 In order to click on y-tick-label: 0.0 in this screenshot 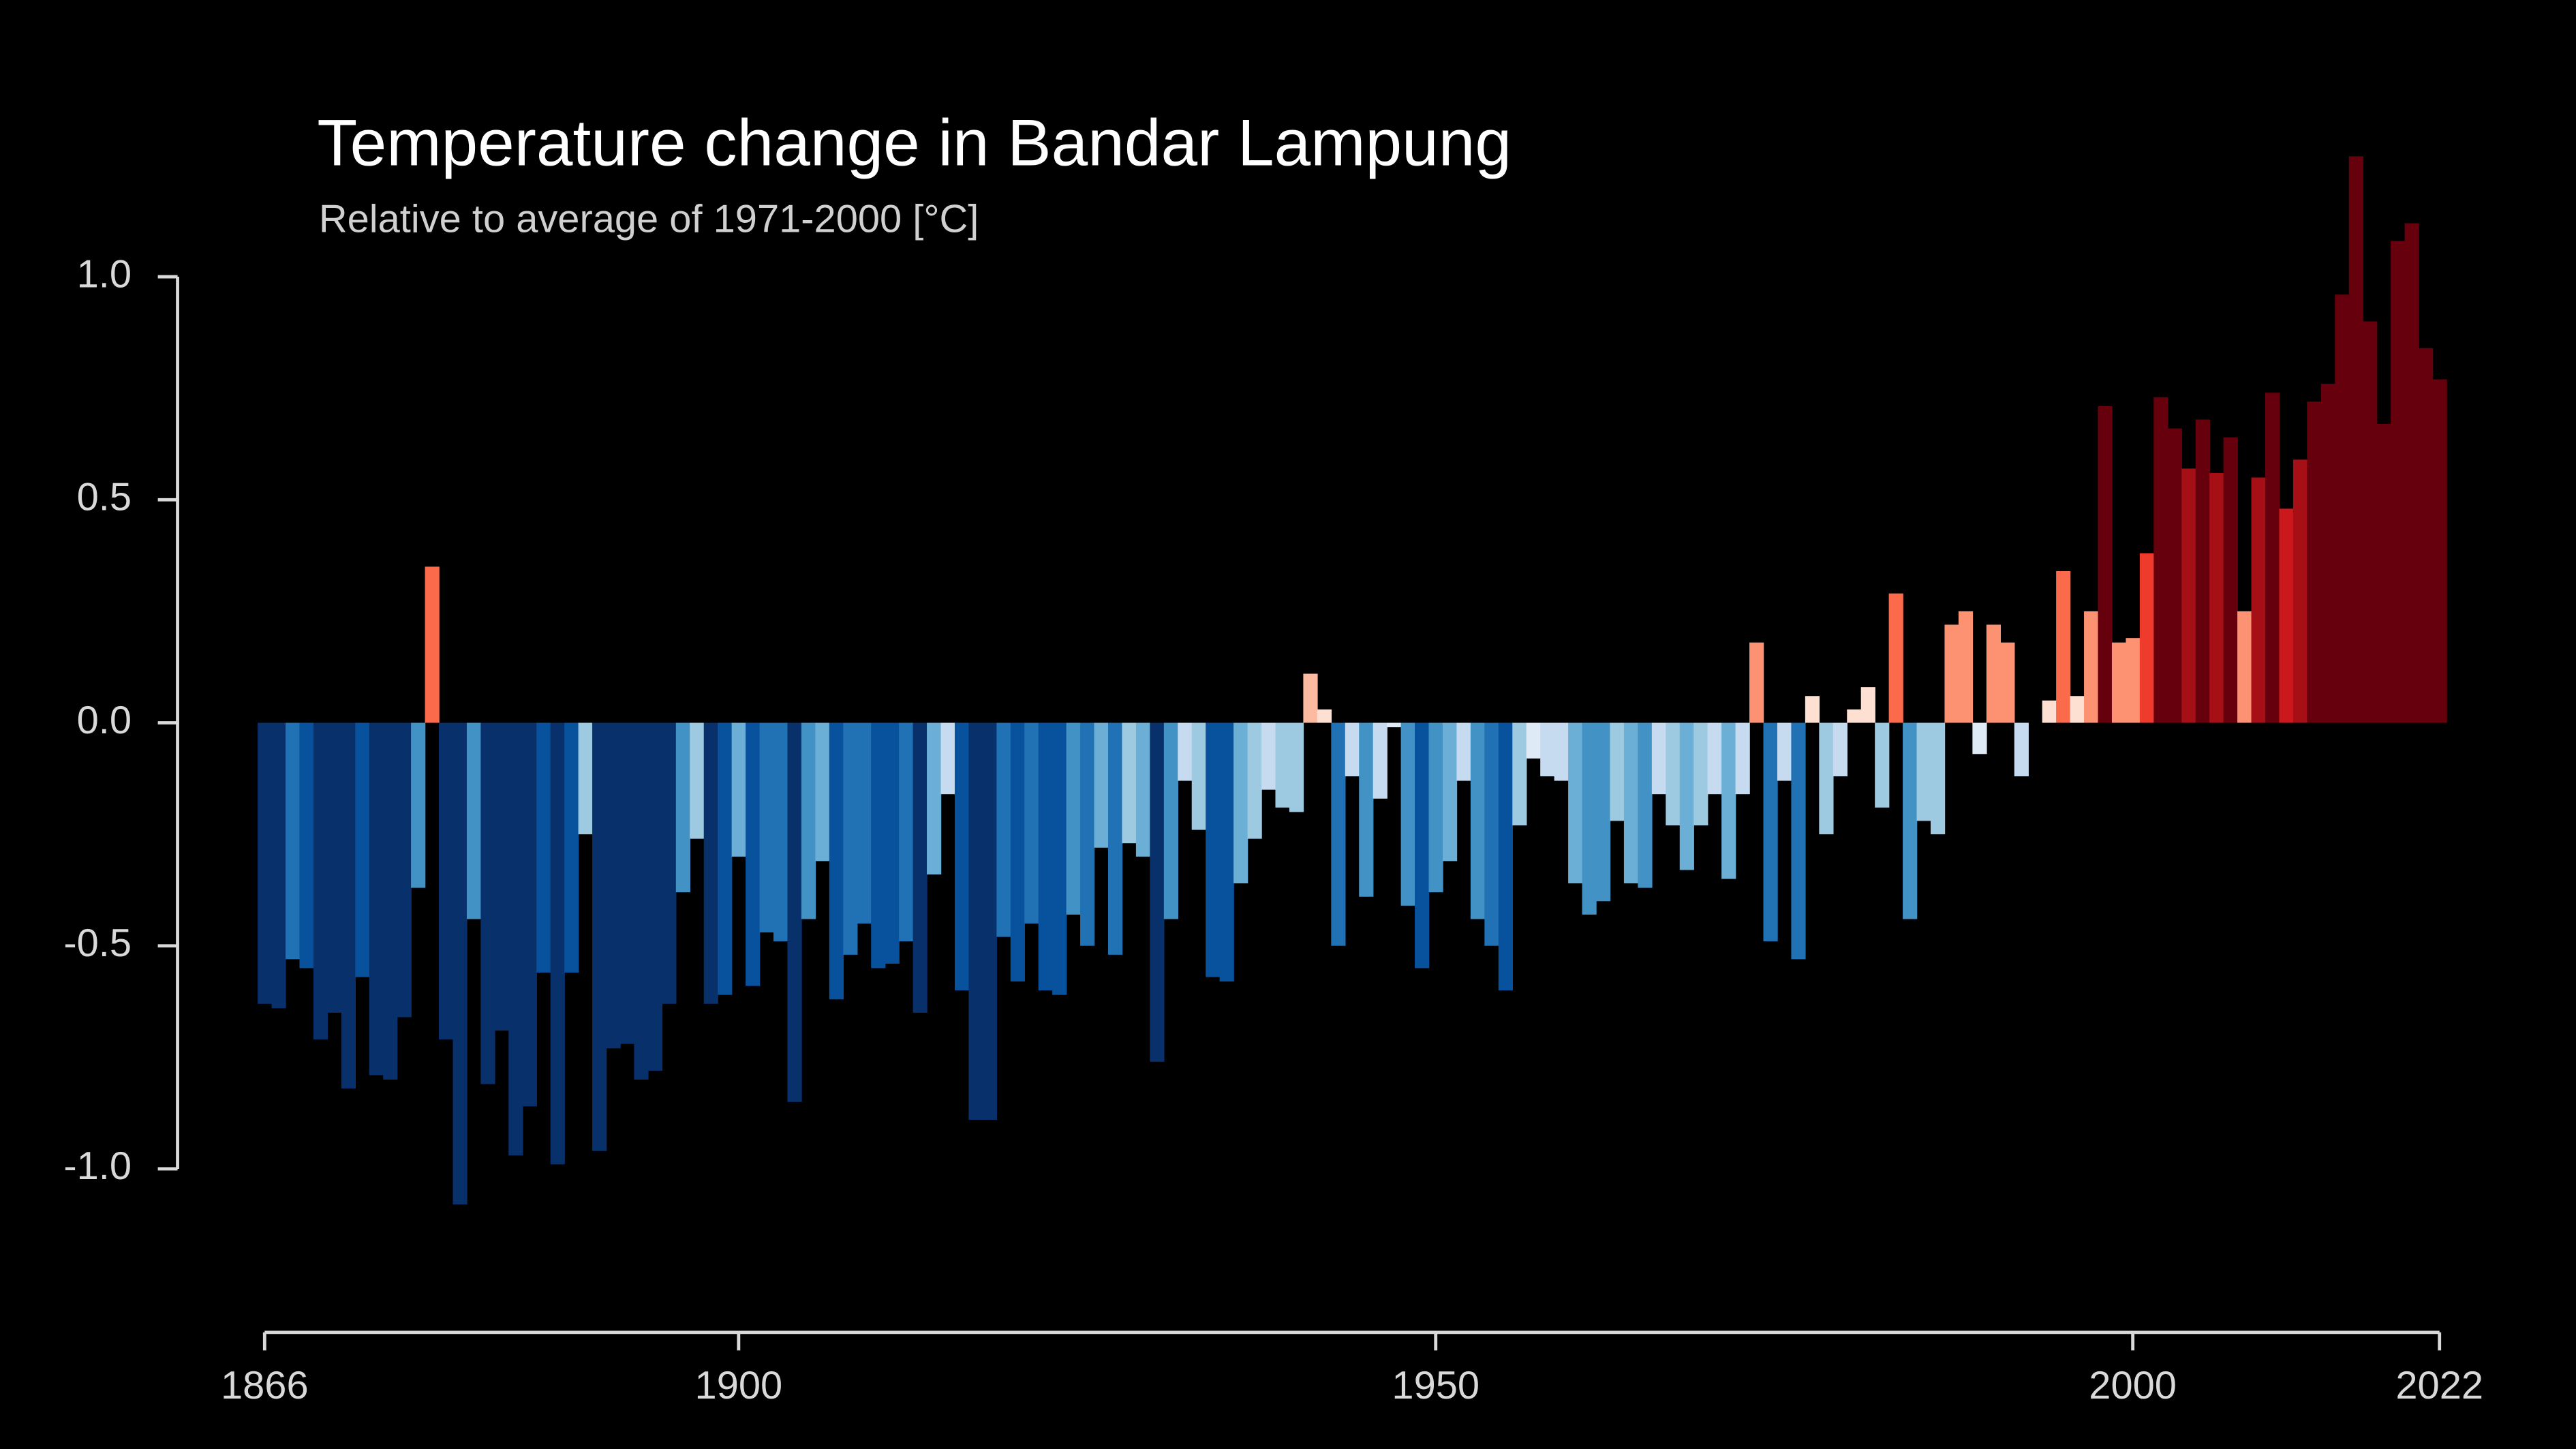, I will do `click(105, 721)`.